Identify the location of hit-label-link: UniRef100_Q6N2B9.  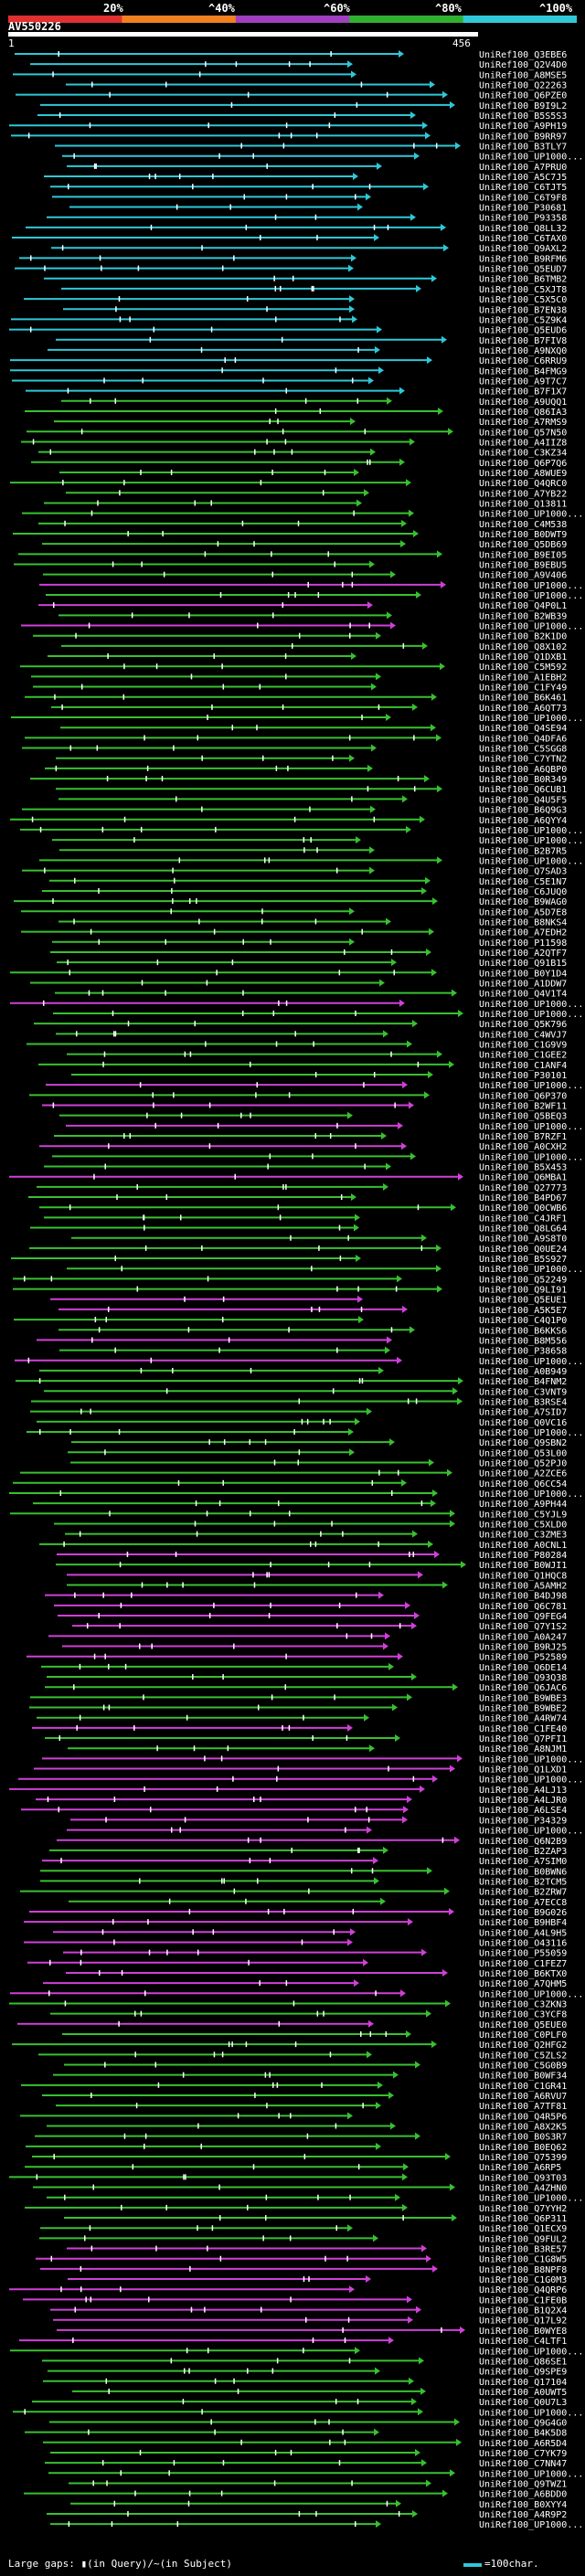
(523, 1842).